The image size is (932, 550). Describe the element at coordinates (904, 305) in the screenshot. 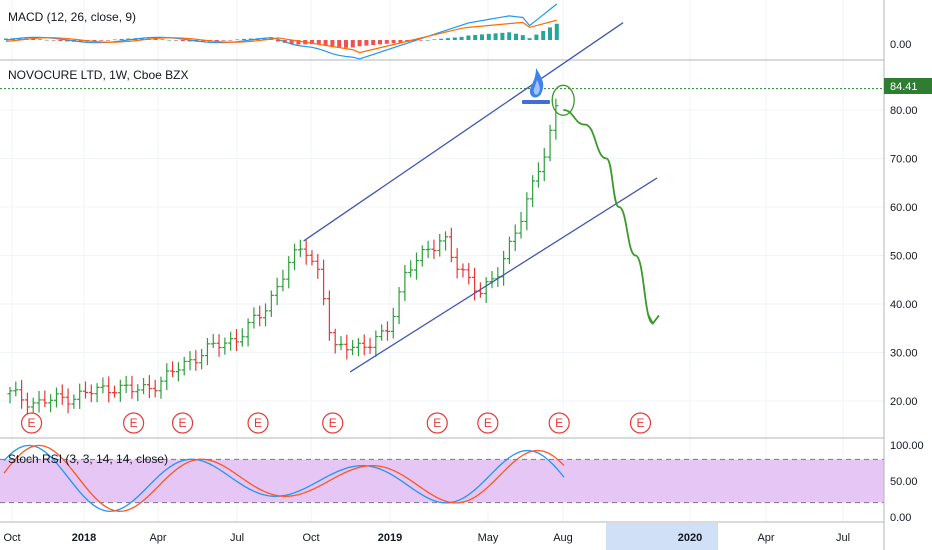

I see `price-axis-tick: 40.00` at that location.